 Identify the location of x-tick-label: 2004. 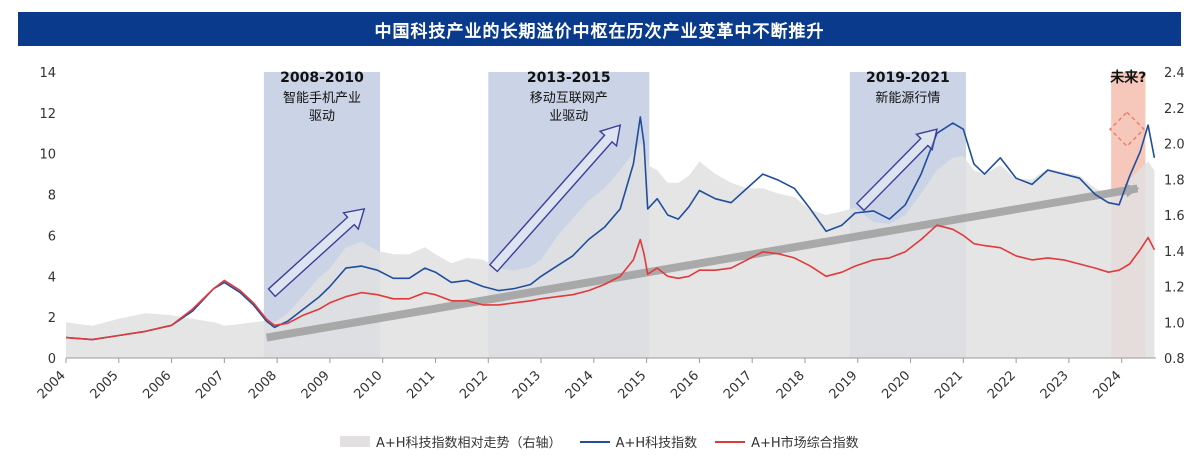
(52, 385).